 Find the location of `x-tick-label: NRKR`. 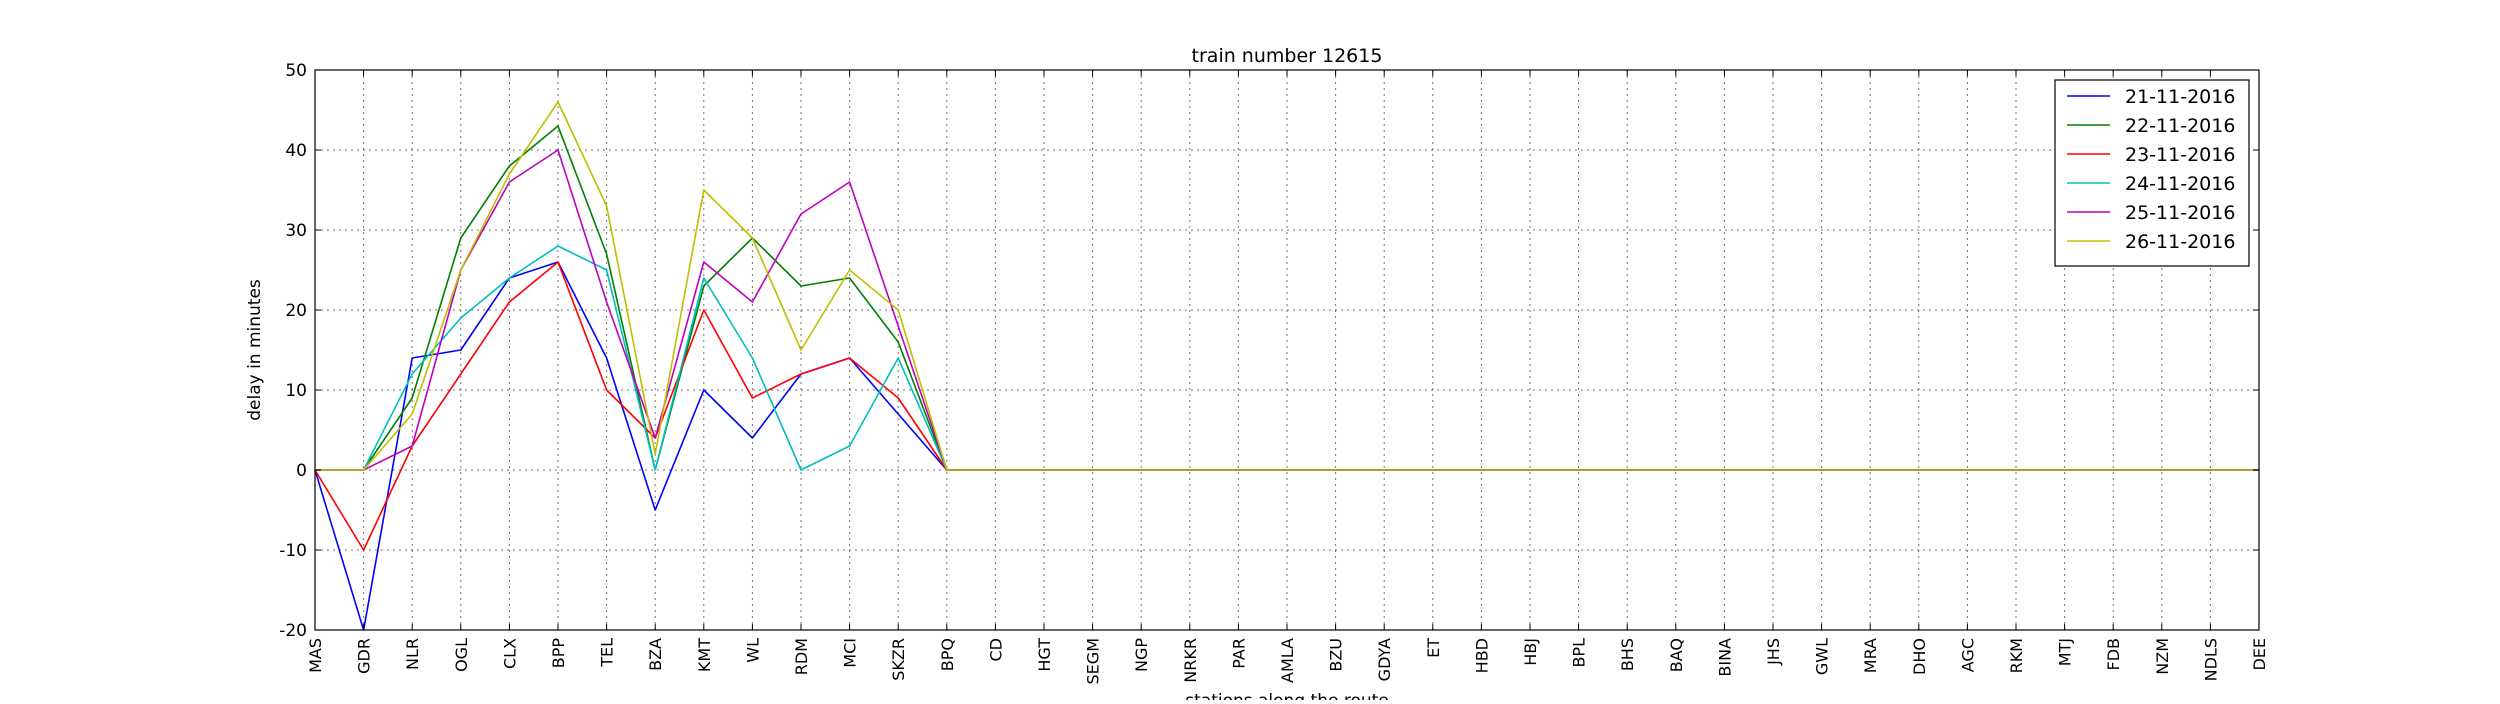

x-tick-label: NRKR is located at coordinates (1190, 660).